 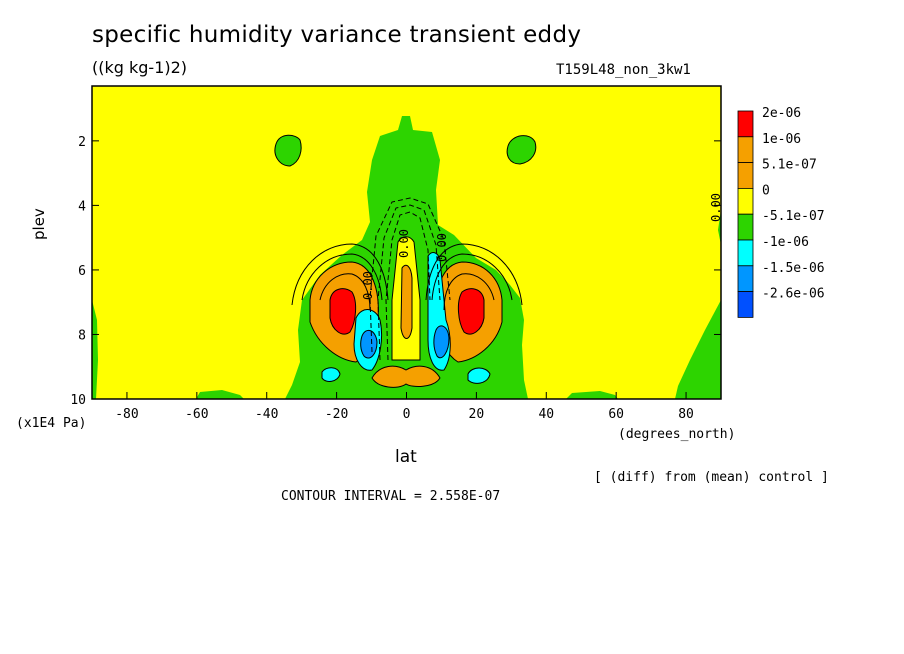 What do you see at coordinates (686, 414) in the screenshot?
I see `x-tick-label: 80` at bounding box center [686, 414].